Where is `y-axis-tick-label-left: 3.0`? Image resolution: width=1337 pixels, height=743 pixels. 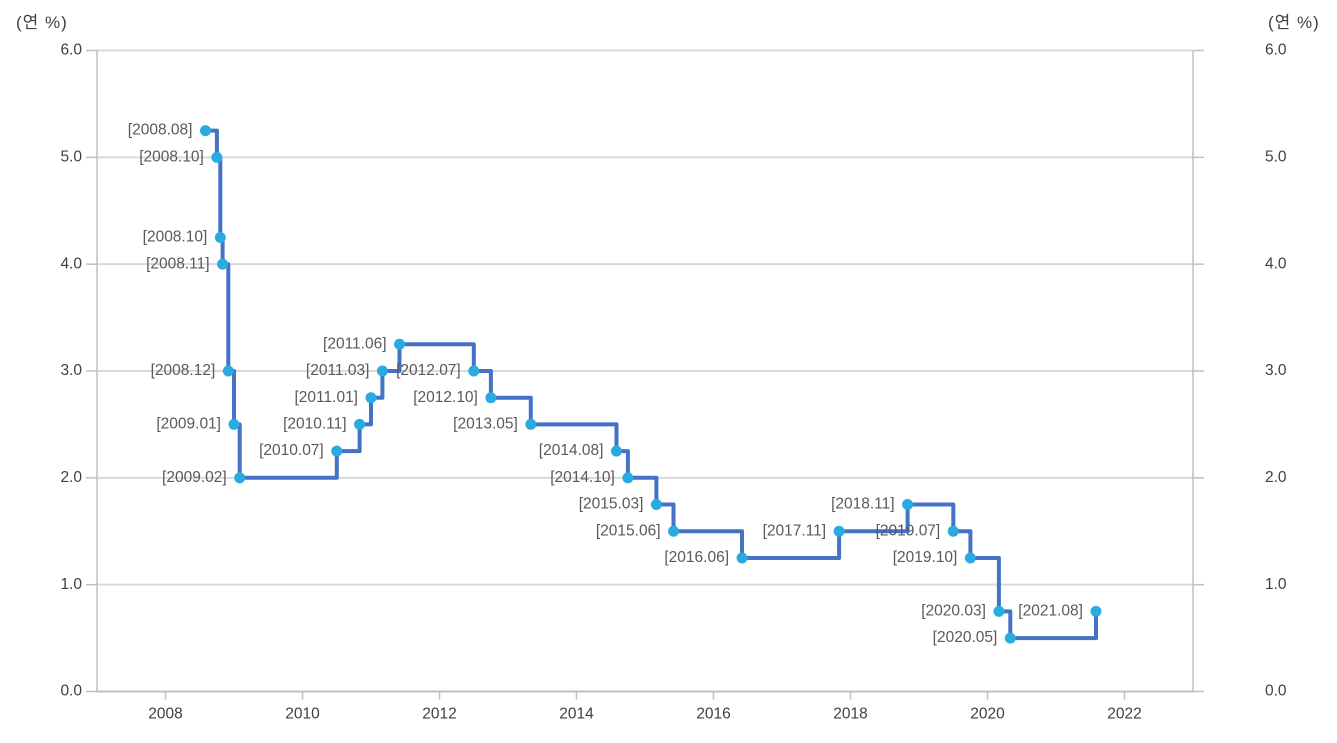
y-axis-tick-label-left: 3.0 is located at coordinates (71, 370).